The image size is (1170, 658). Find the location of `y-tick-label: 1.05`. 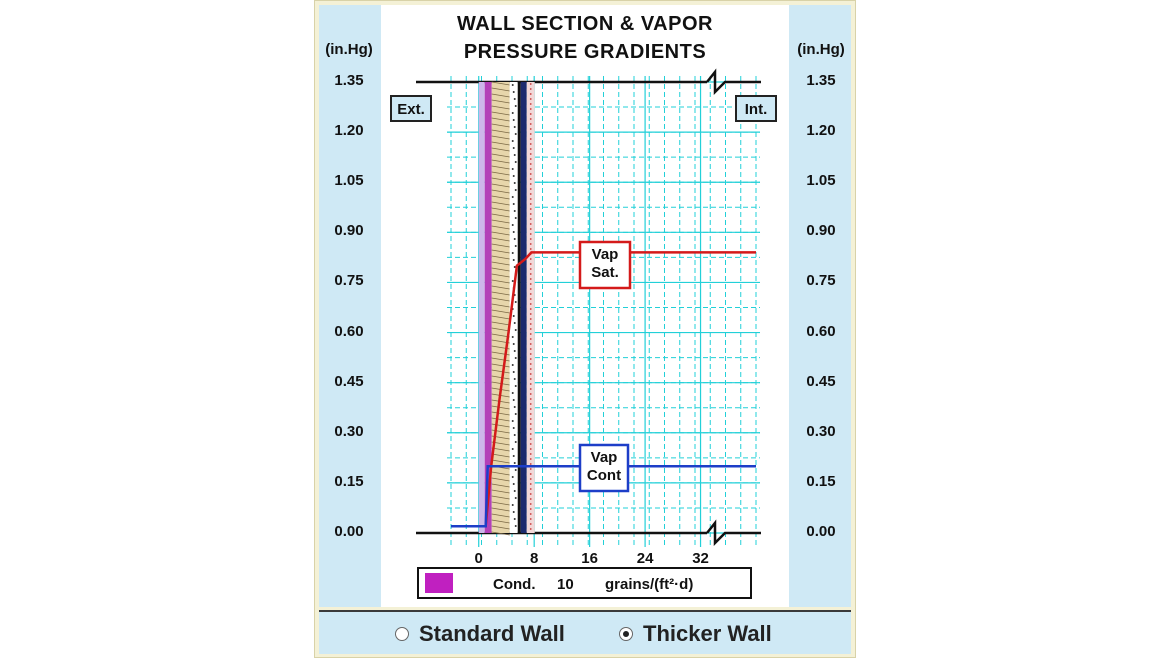

y-tick-label: 1.05 is located at coordinates (821, 181).